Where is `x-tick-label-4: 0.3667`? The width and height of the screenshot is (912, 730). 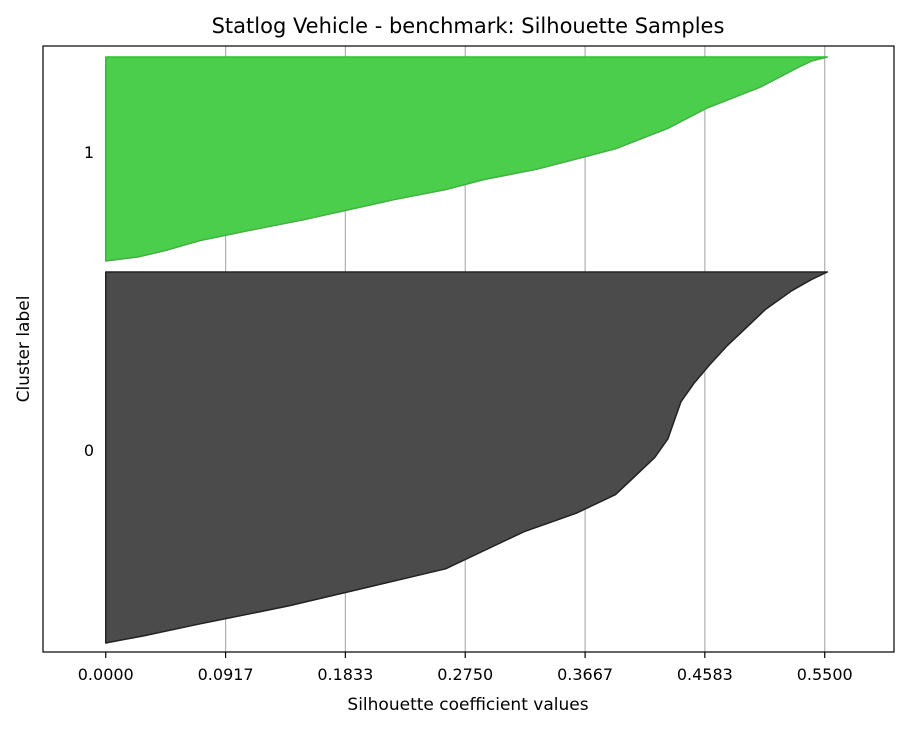 x-tick-label-4: 0.3667 is located at coordinates (585, 674).